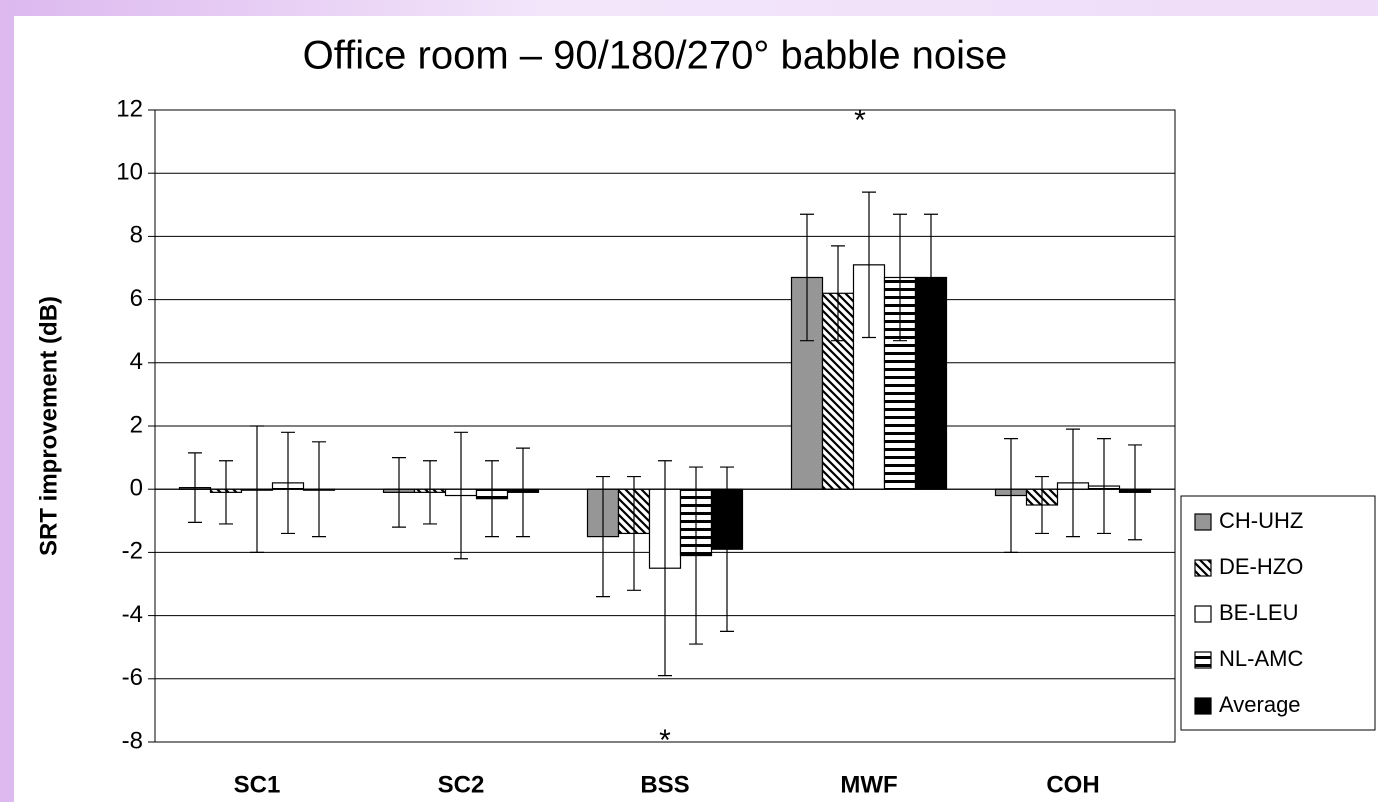  Describe the element at coordinates (1261, 658) in the screenshot. I see `legend-label: NL-AMC` at that location.